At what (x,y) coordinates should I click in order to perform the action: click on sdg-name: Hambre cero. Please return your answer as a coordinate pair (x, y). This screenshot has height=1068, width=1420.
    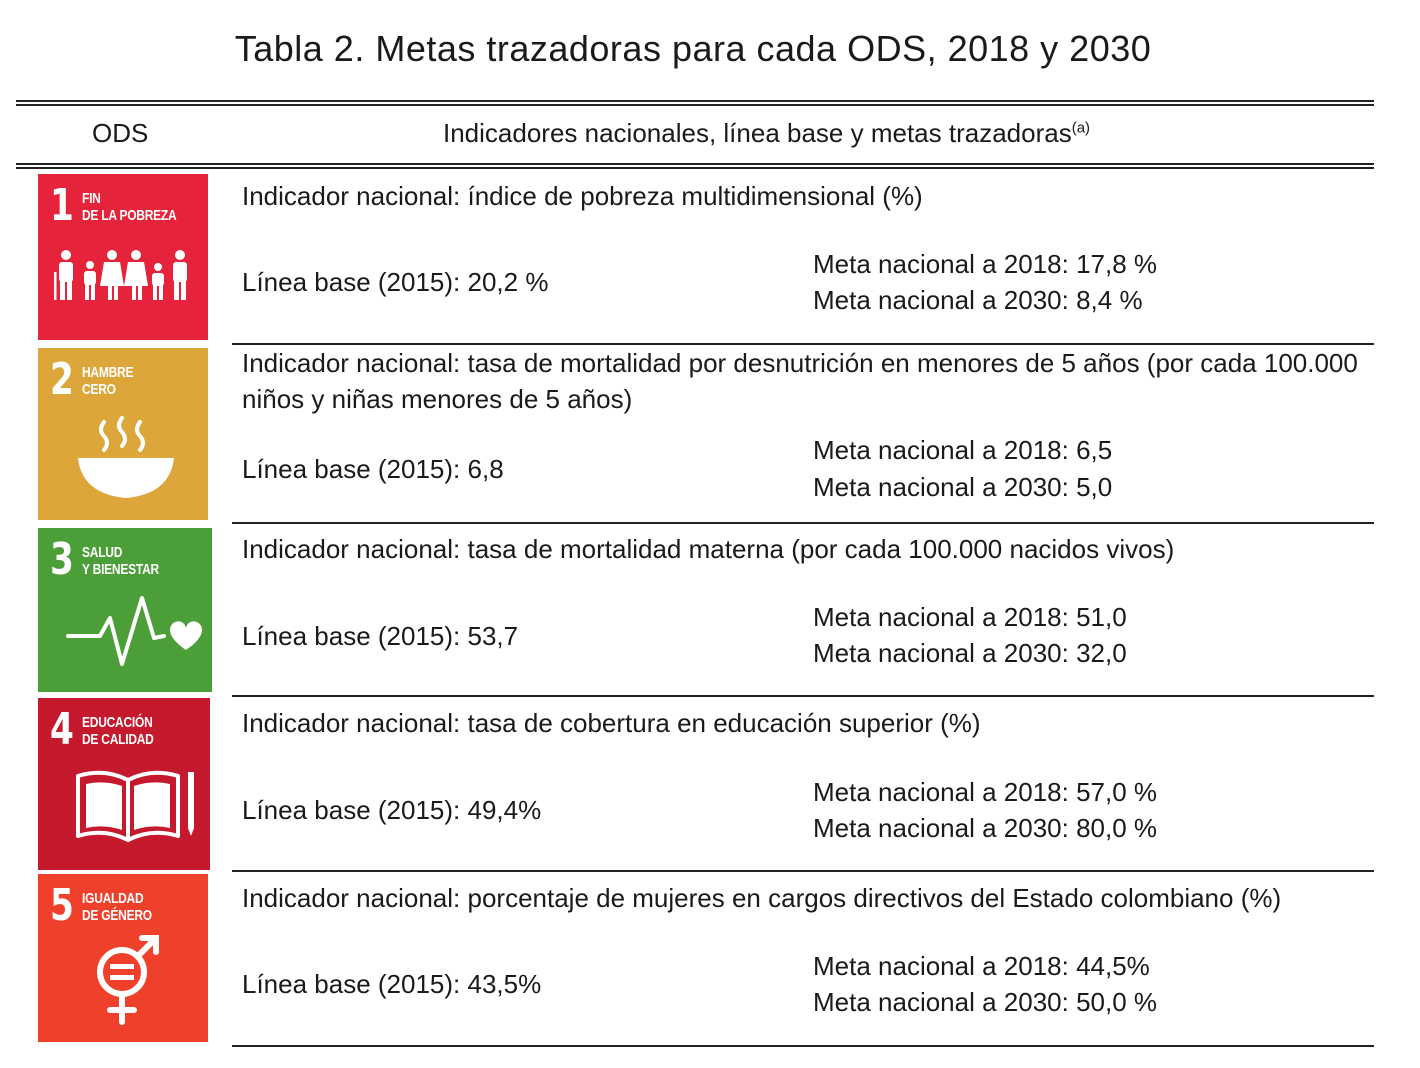
    Looking at the image, I should click on (108, 381).